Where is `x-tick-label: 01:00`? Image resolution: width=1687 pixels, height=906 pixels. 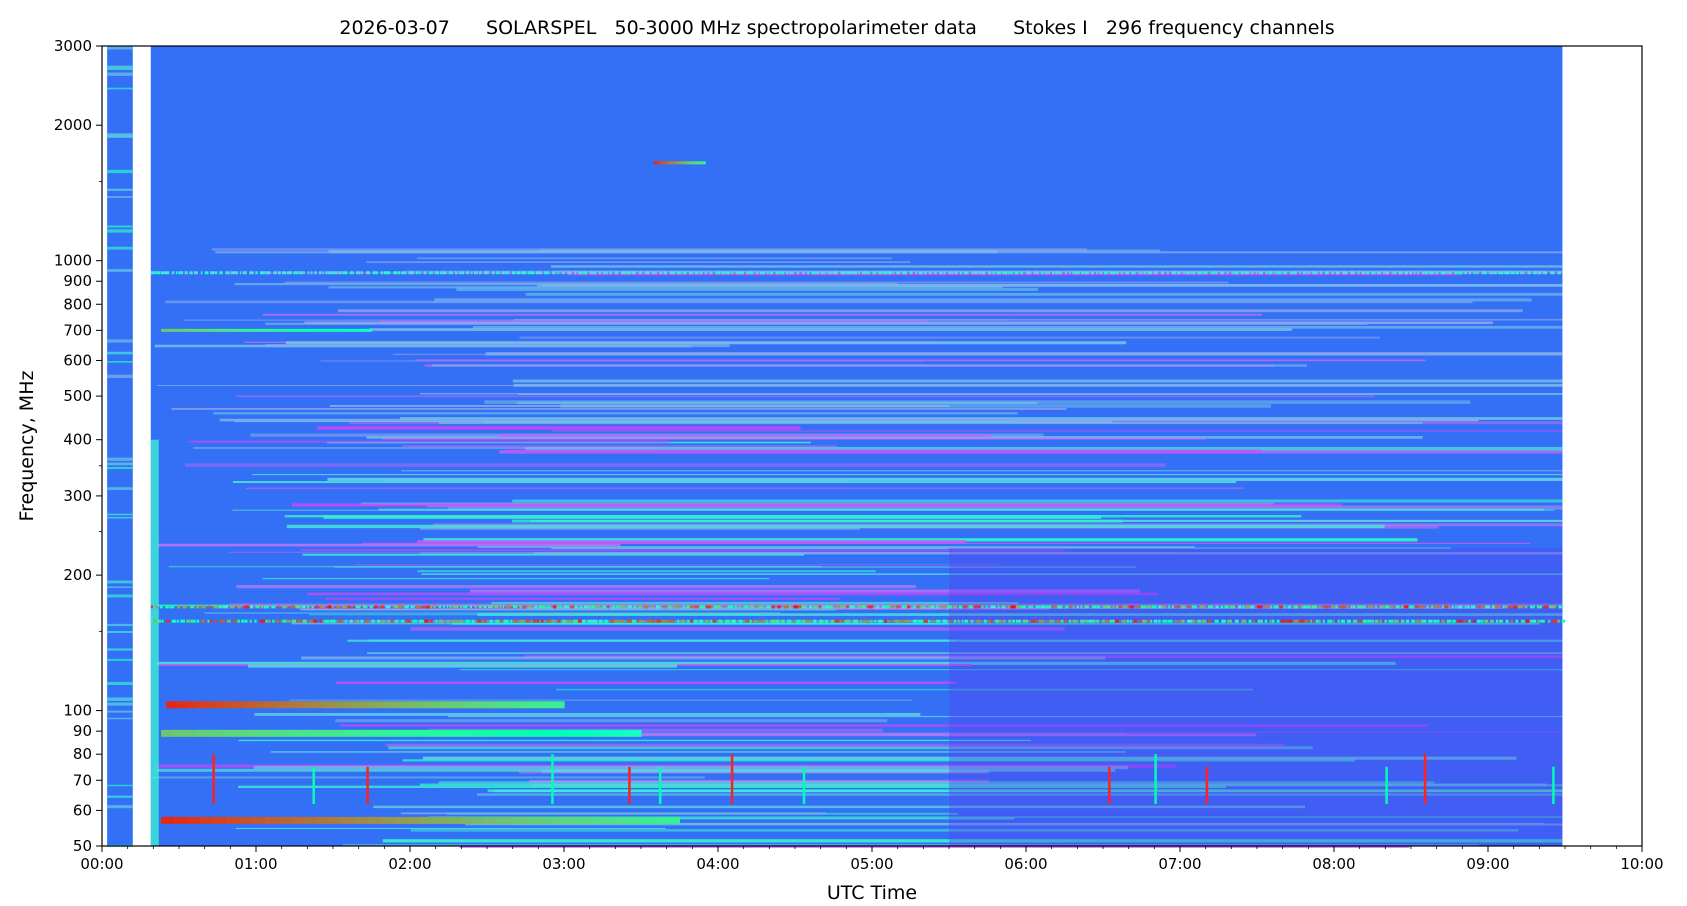 x-tick-label: 01:00 is located at coordinates (255, 864).